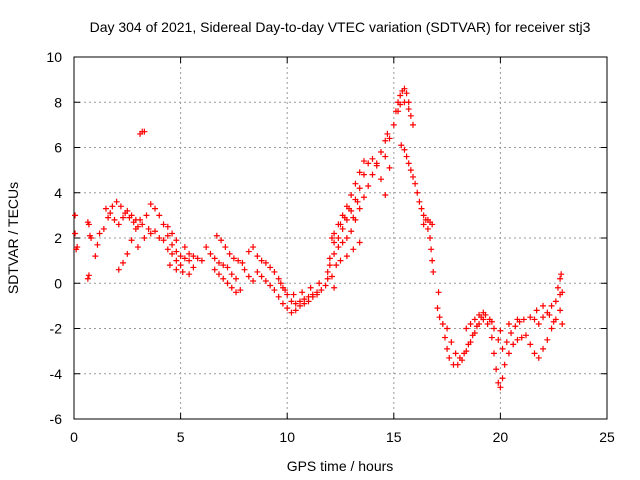 This screenshot has height=480, width=640. What do you see at coordinates (58, 148) in the screenshot?
I see `y-tick-label: 6` at bounding box center [58, 148].